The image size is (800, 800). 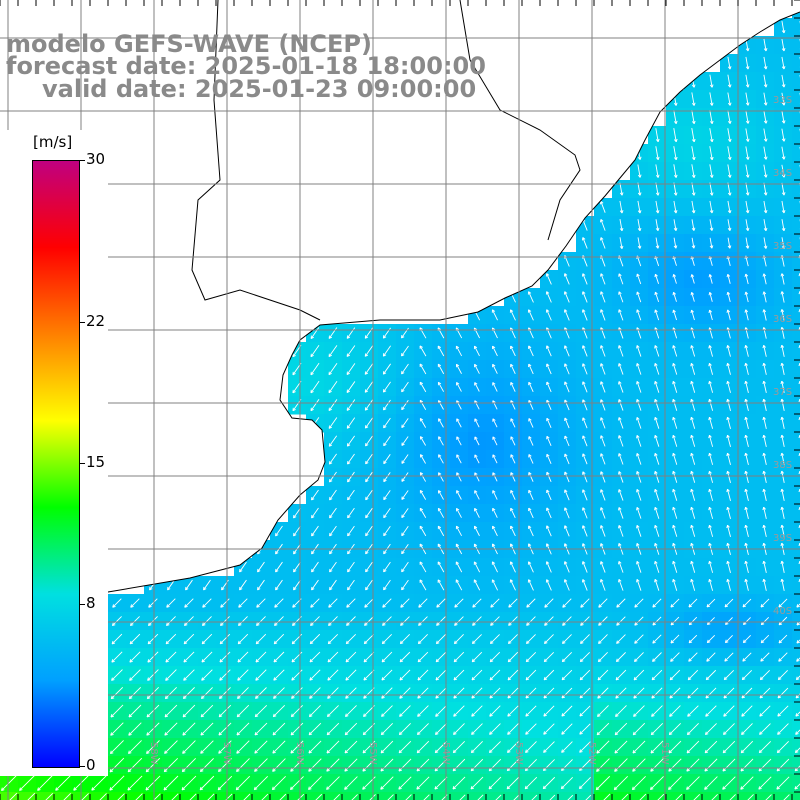 I want to click on forecast-date: forecast date: 2025-01-18 18:00:00, so click(x=246, y=66).